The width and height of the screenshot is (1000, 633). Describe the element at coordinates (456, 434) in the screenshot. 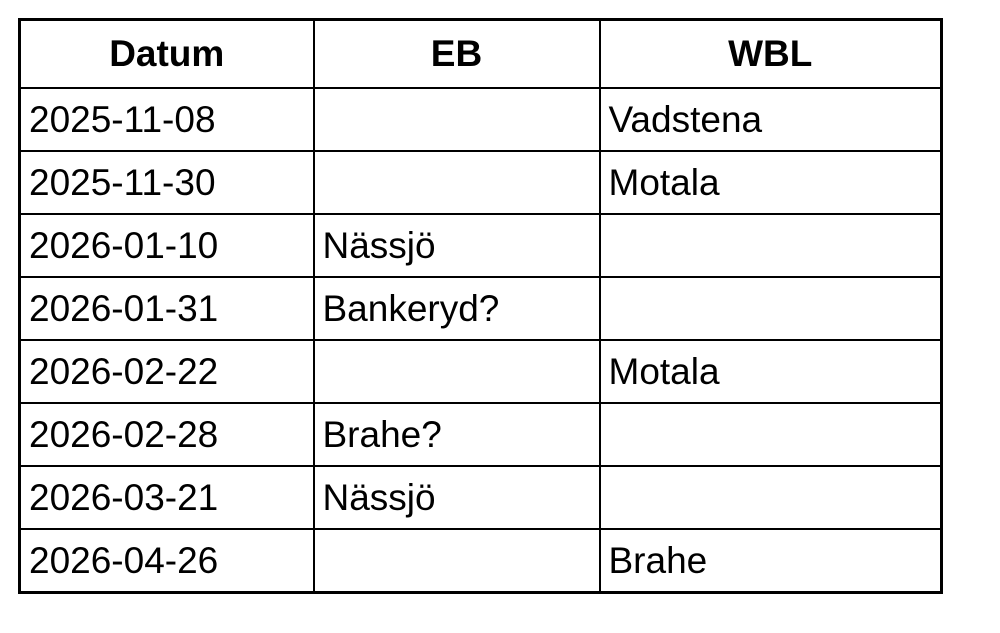

I see `eb-cell: Brahe?` at that location.